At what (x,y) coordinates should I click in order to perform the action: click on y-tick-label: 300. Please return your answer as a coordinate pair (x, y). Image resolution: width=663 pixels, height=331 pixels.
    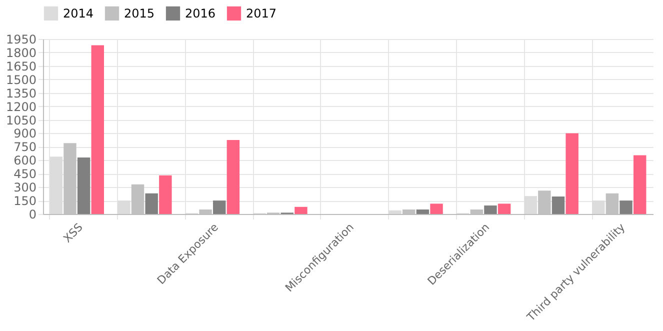
    Looking at the image, I should click on (25, 187).